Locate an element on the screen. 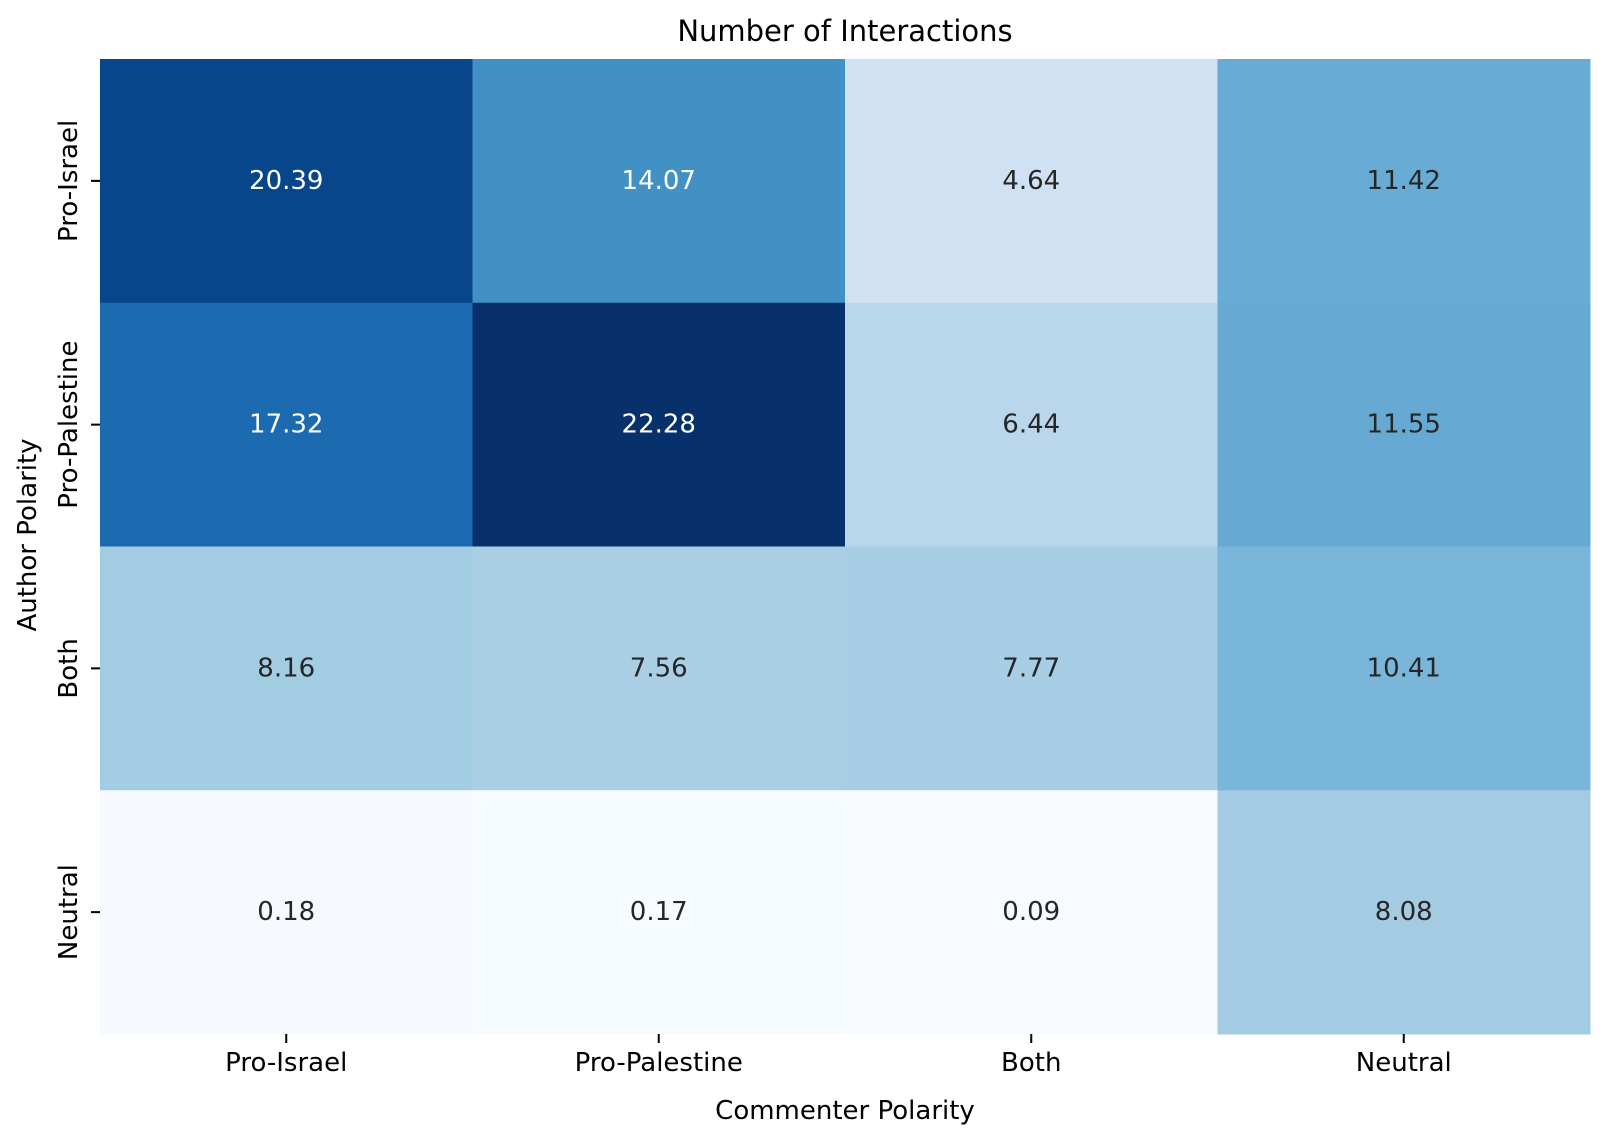 The height and width of the screenshot is (1136, 1602). cell-value-pro-palestine-both: 6.44 is located at coordinates (1031, 425).